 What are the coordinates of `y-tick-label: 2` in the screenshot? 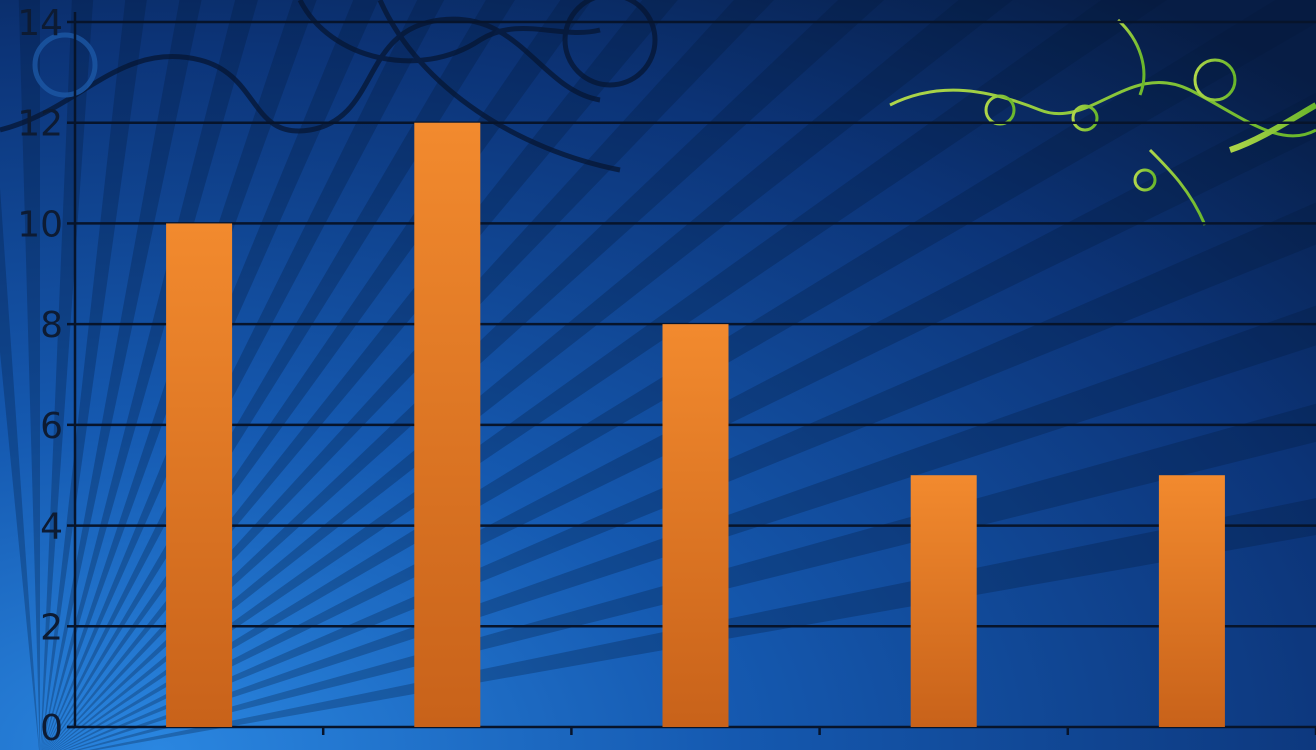 It's located at (51, 627).